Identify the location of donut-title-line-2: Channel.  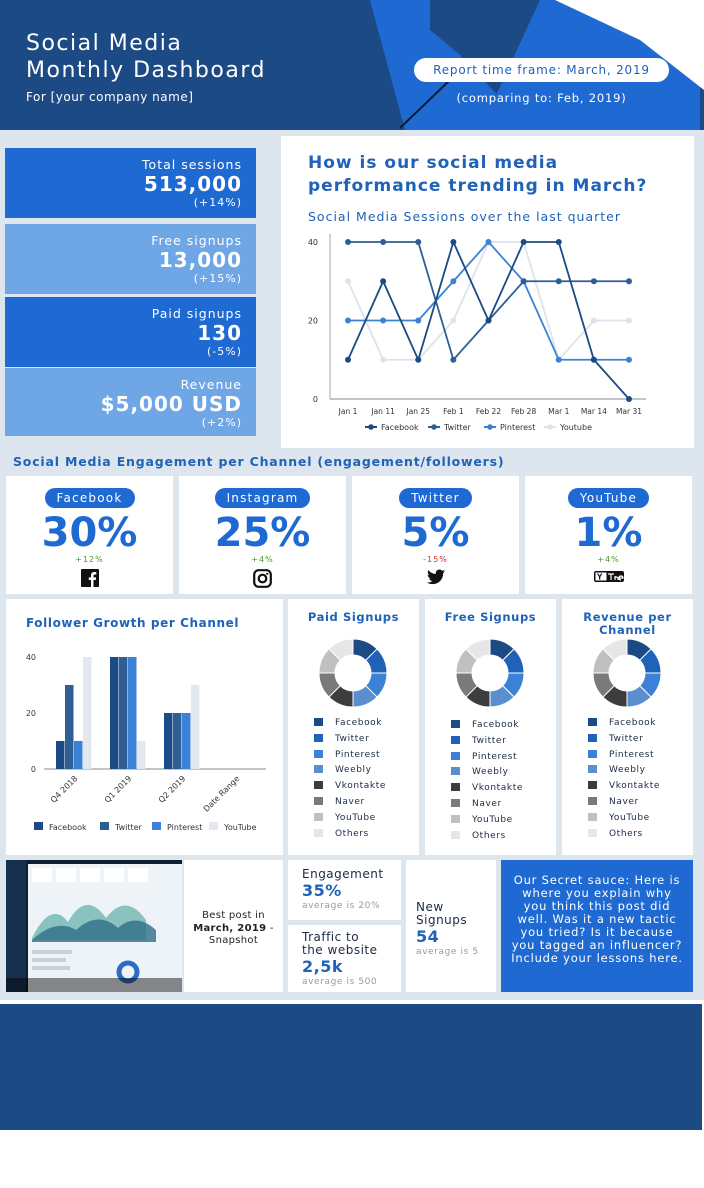
(627, 630).